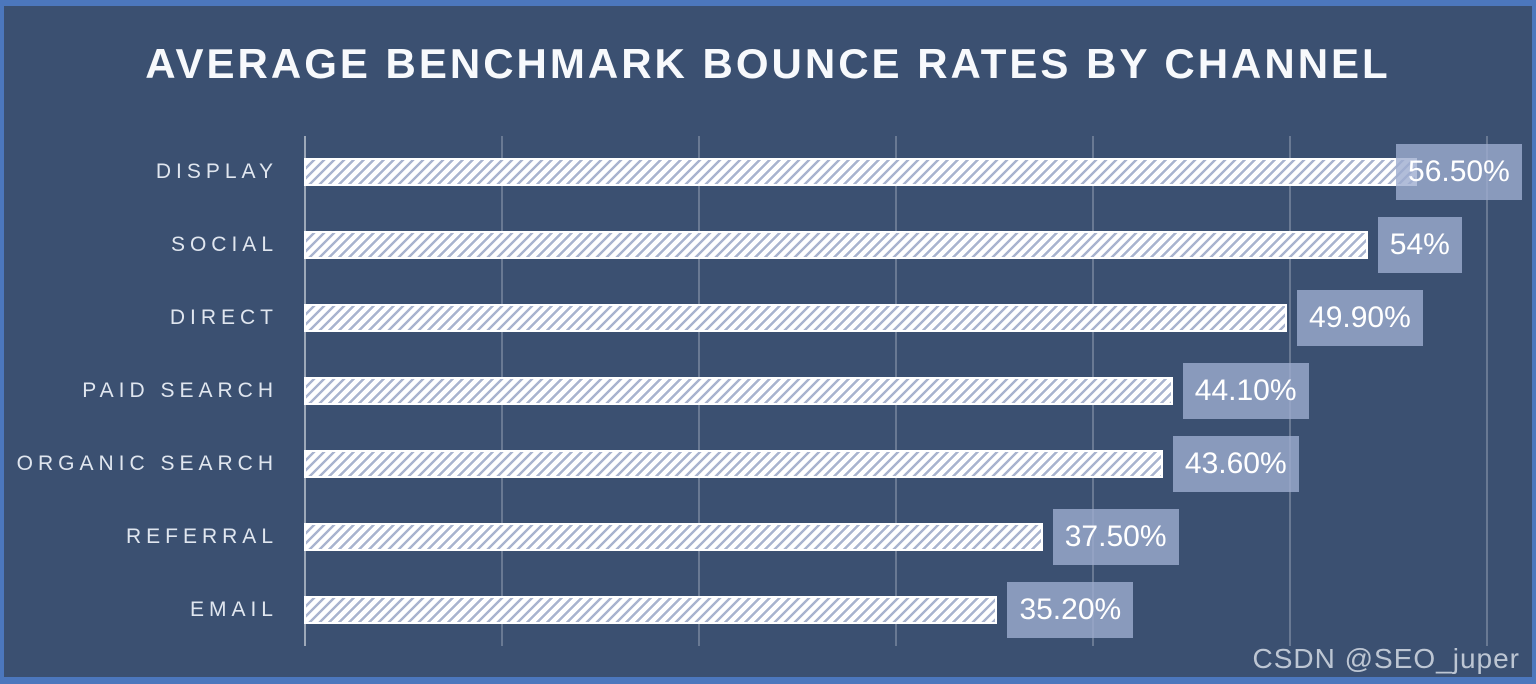 The height and width of the screenshot is (684, 1536). I want to click on chart-row: DIRECT 49.90%, so click(764, 318).